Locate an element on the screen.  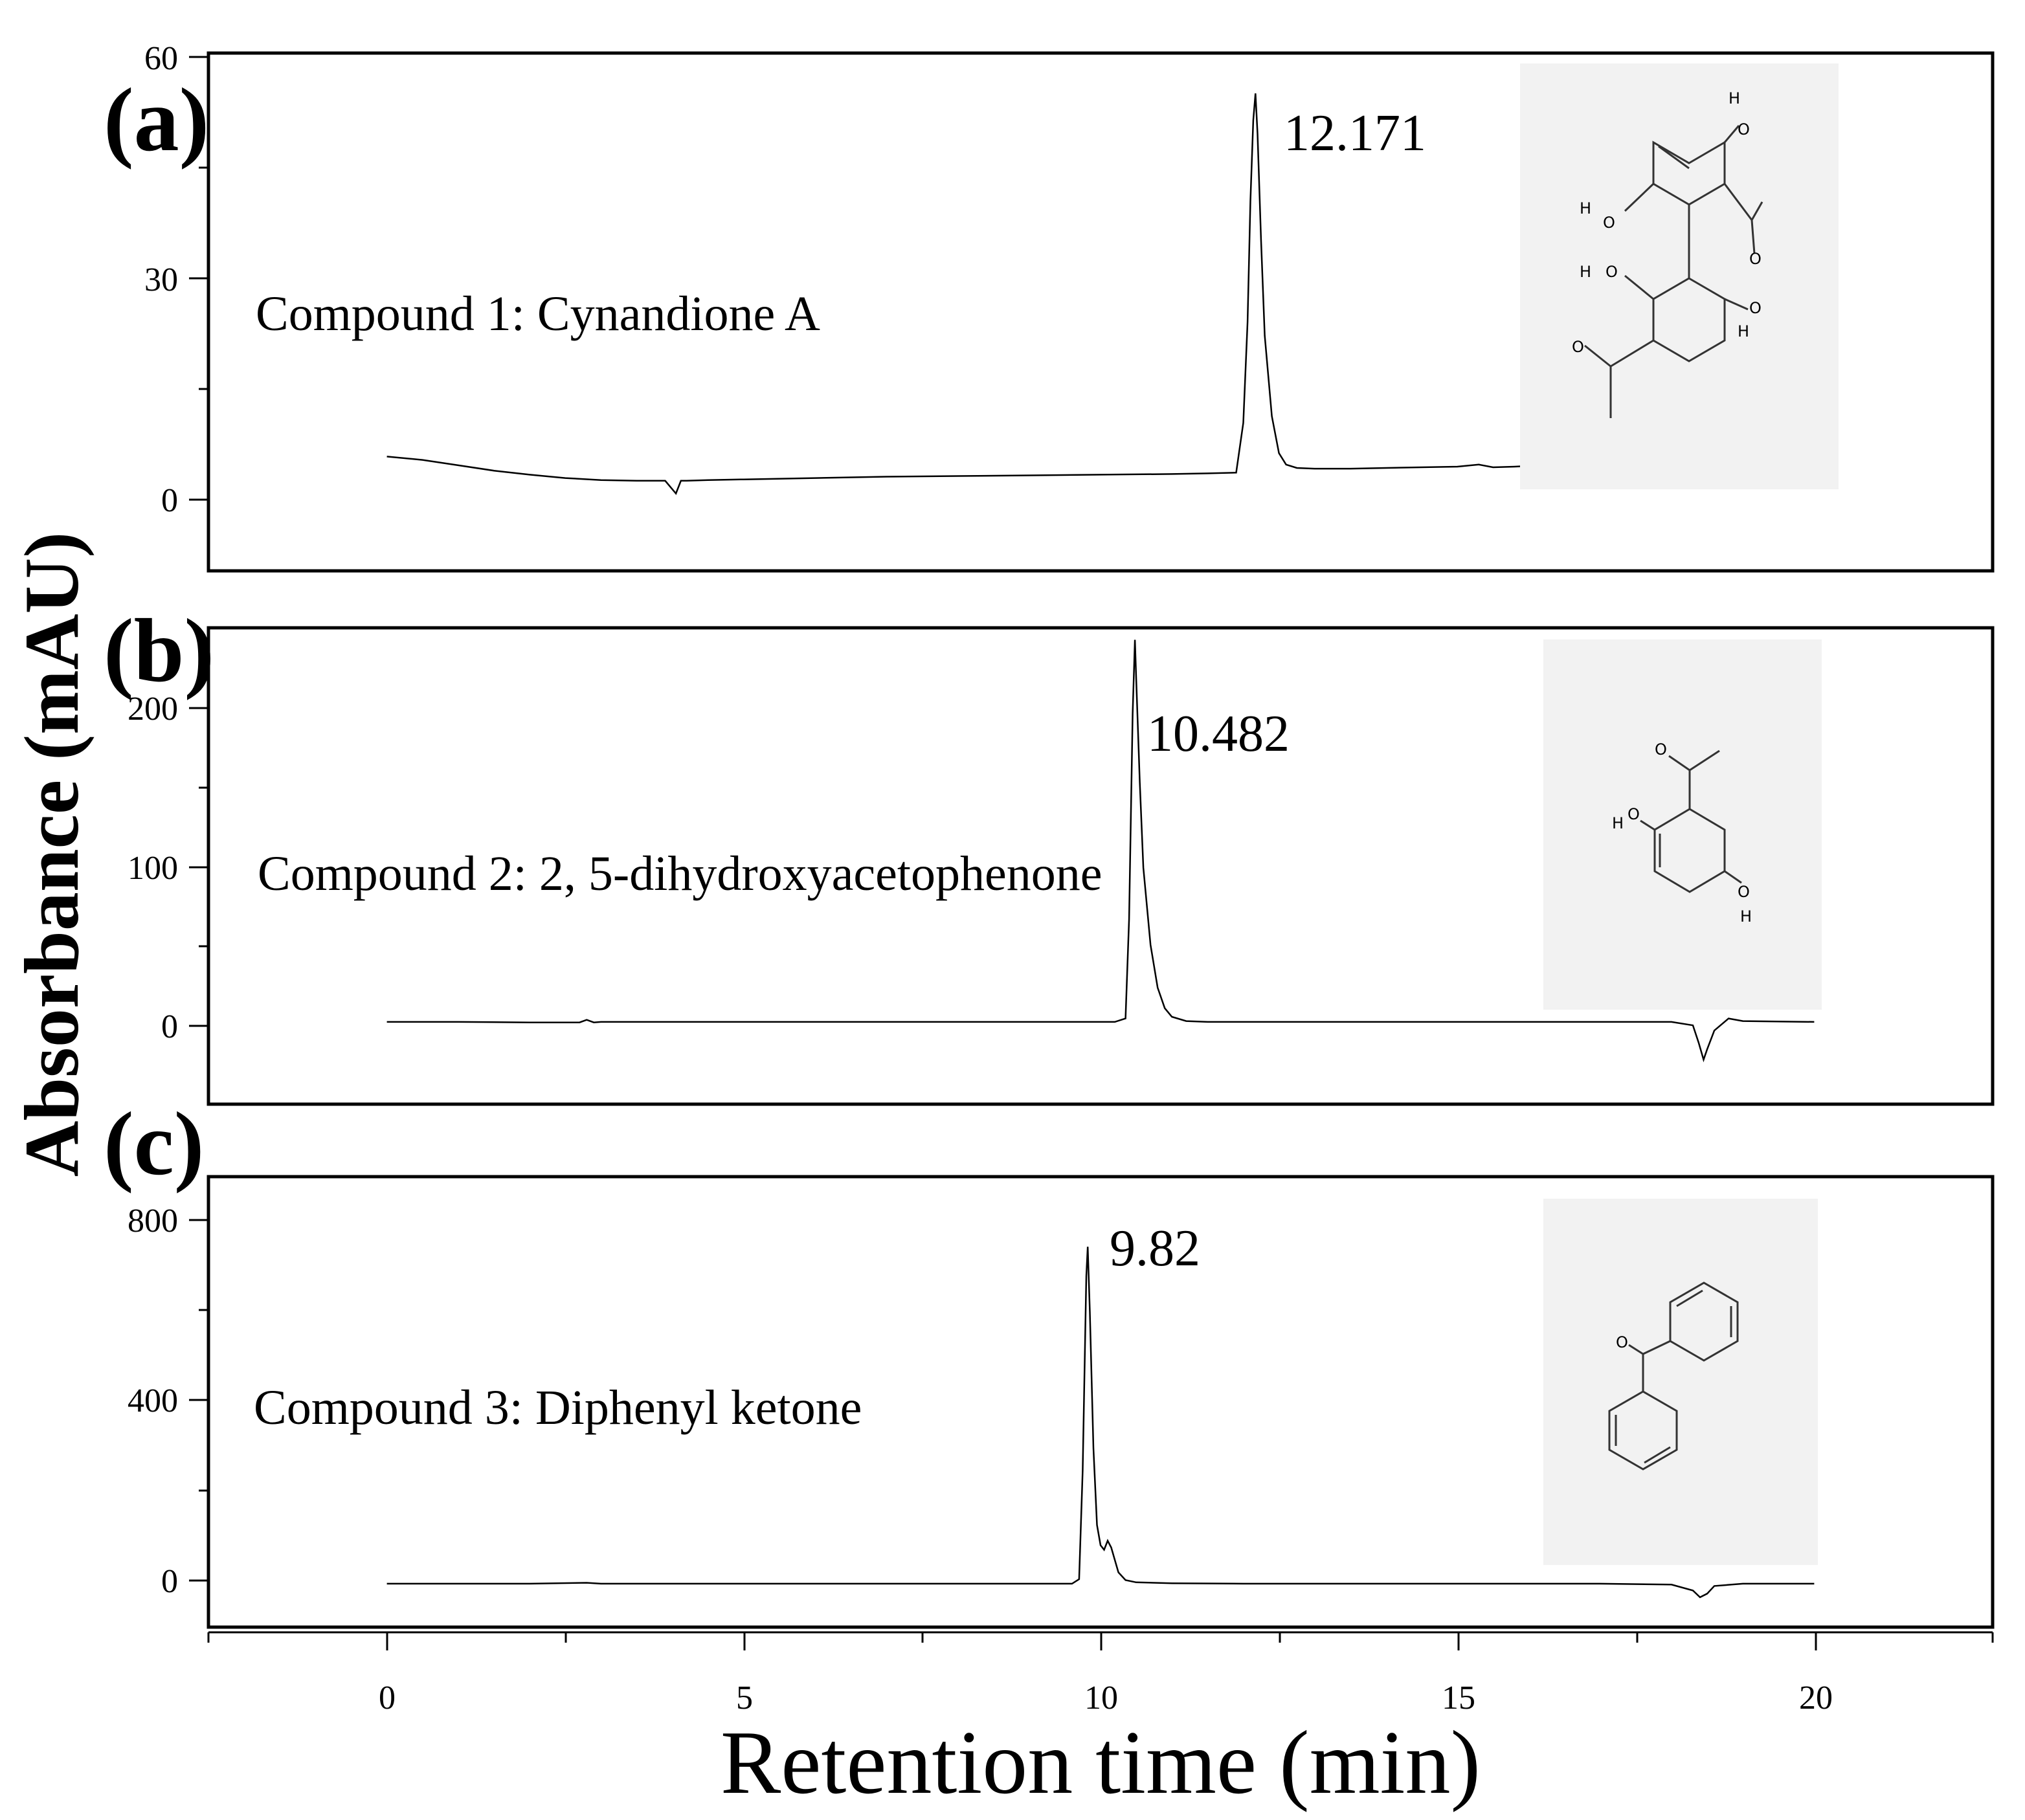
x-tick-label: 0 is located at coordinates (387, 1698).